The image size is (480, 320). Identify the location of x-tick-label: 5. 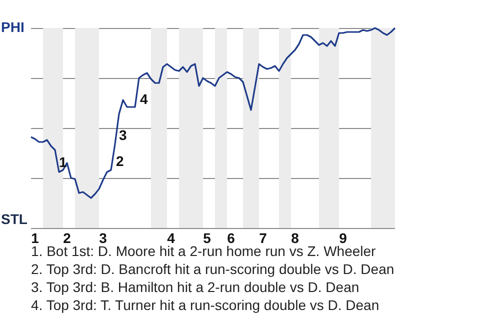
(207, 238).